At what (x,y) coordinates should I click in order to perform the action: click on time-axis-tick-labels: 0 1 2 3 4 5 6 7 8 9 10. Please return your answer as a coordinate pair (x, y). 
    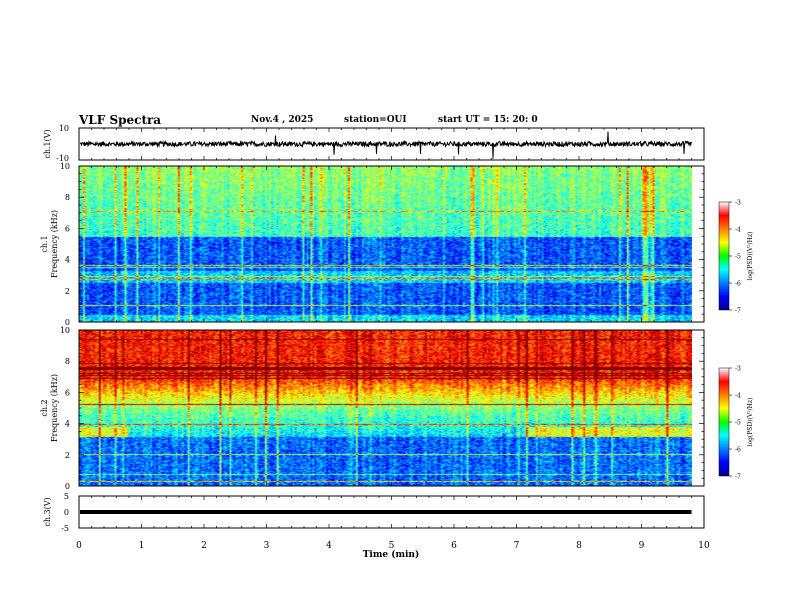
    Looking at the image, I should click on (393, 546).